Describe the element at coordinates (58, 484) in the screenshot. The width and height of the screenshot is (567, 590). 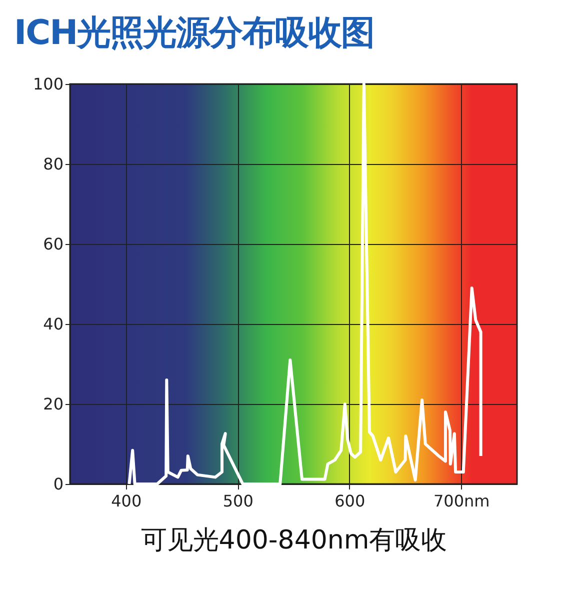
I see `y-tick-label: 0` at that location.